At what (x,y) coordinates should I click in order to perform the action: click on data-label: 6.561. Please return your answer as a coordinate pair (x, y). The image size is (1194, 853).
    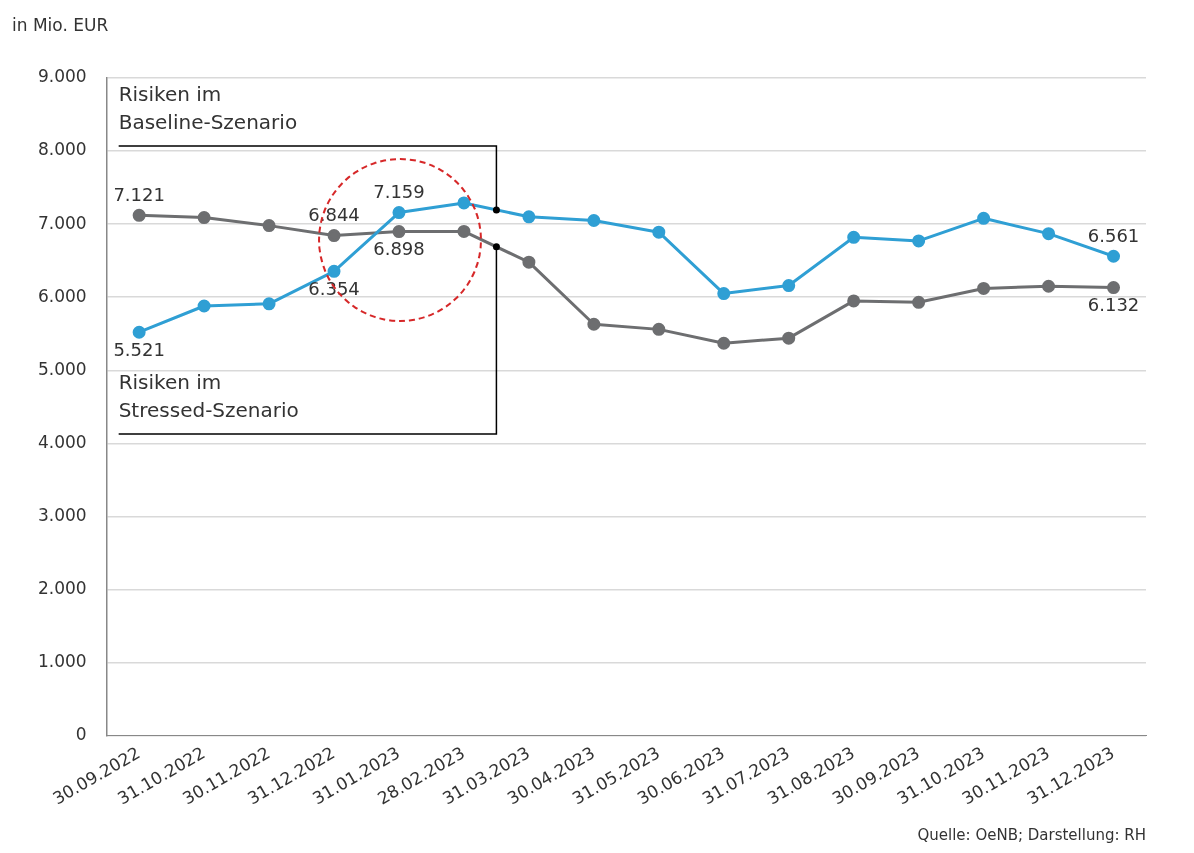
    Looking at the image, I should click on (1113, 235).